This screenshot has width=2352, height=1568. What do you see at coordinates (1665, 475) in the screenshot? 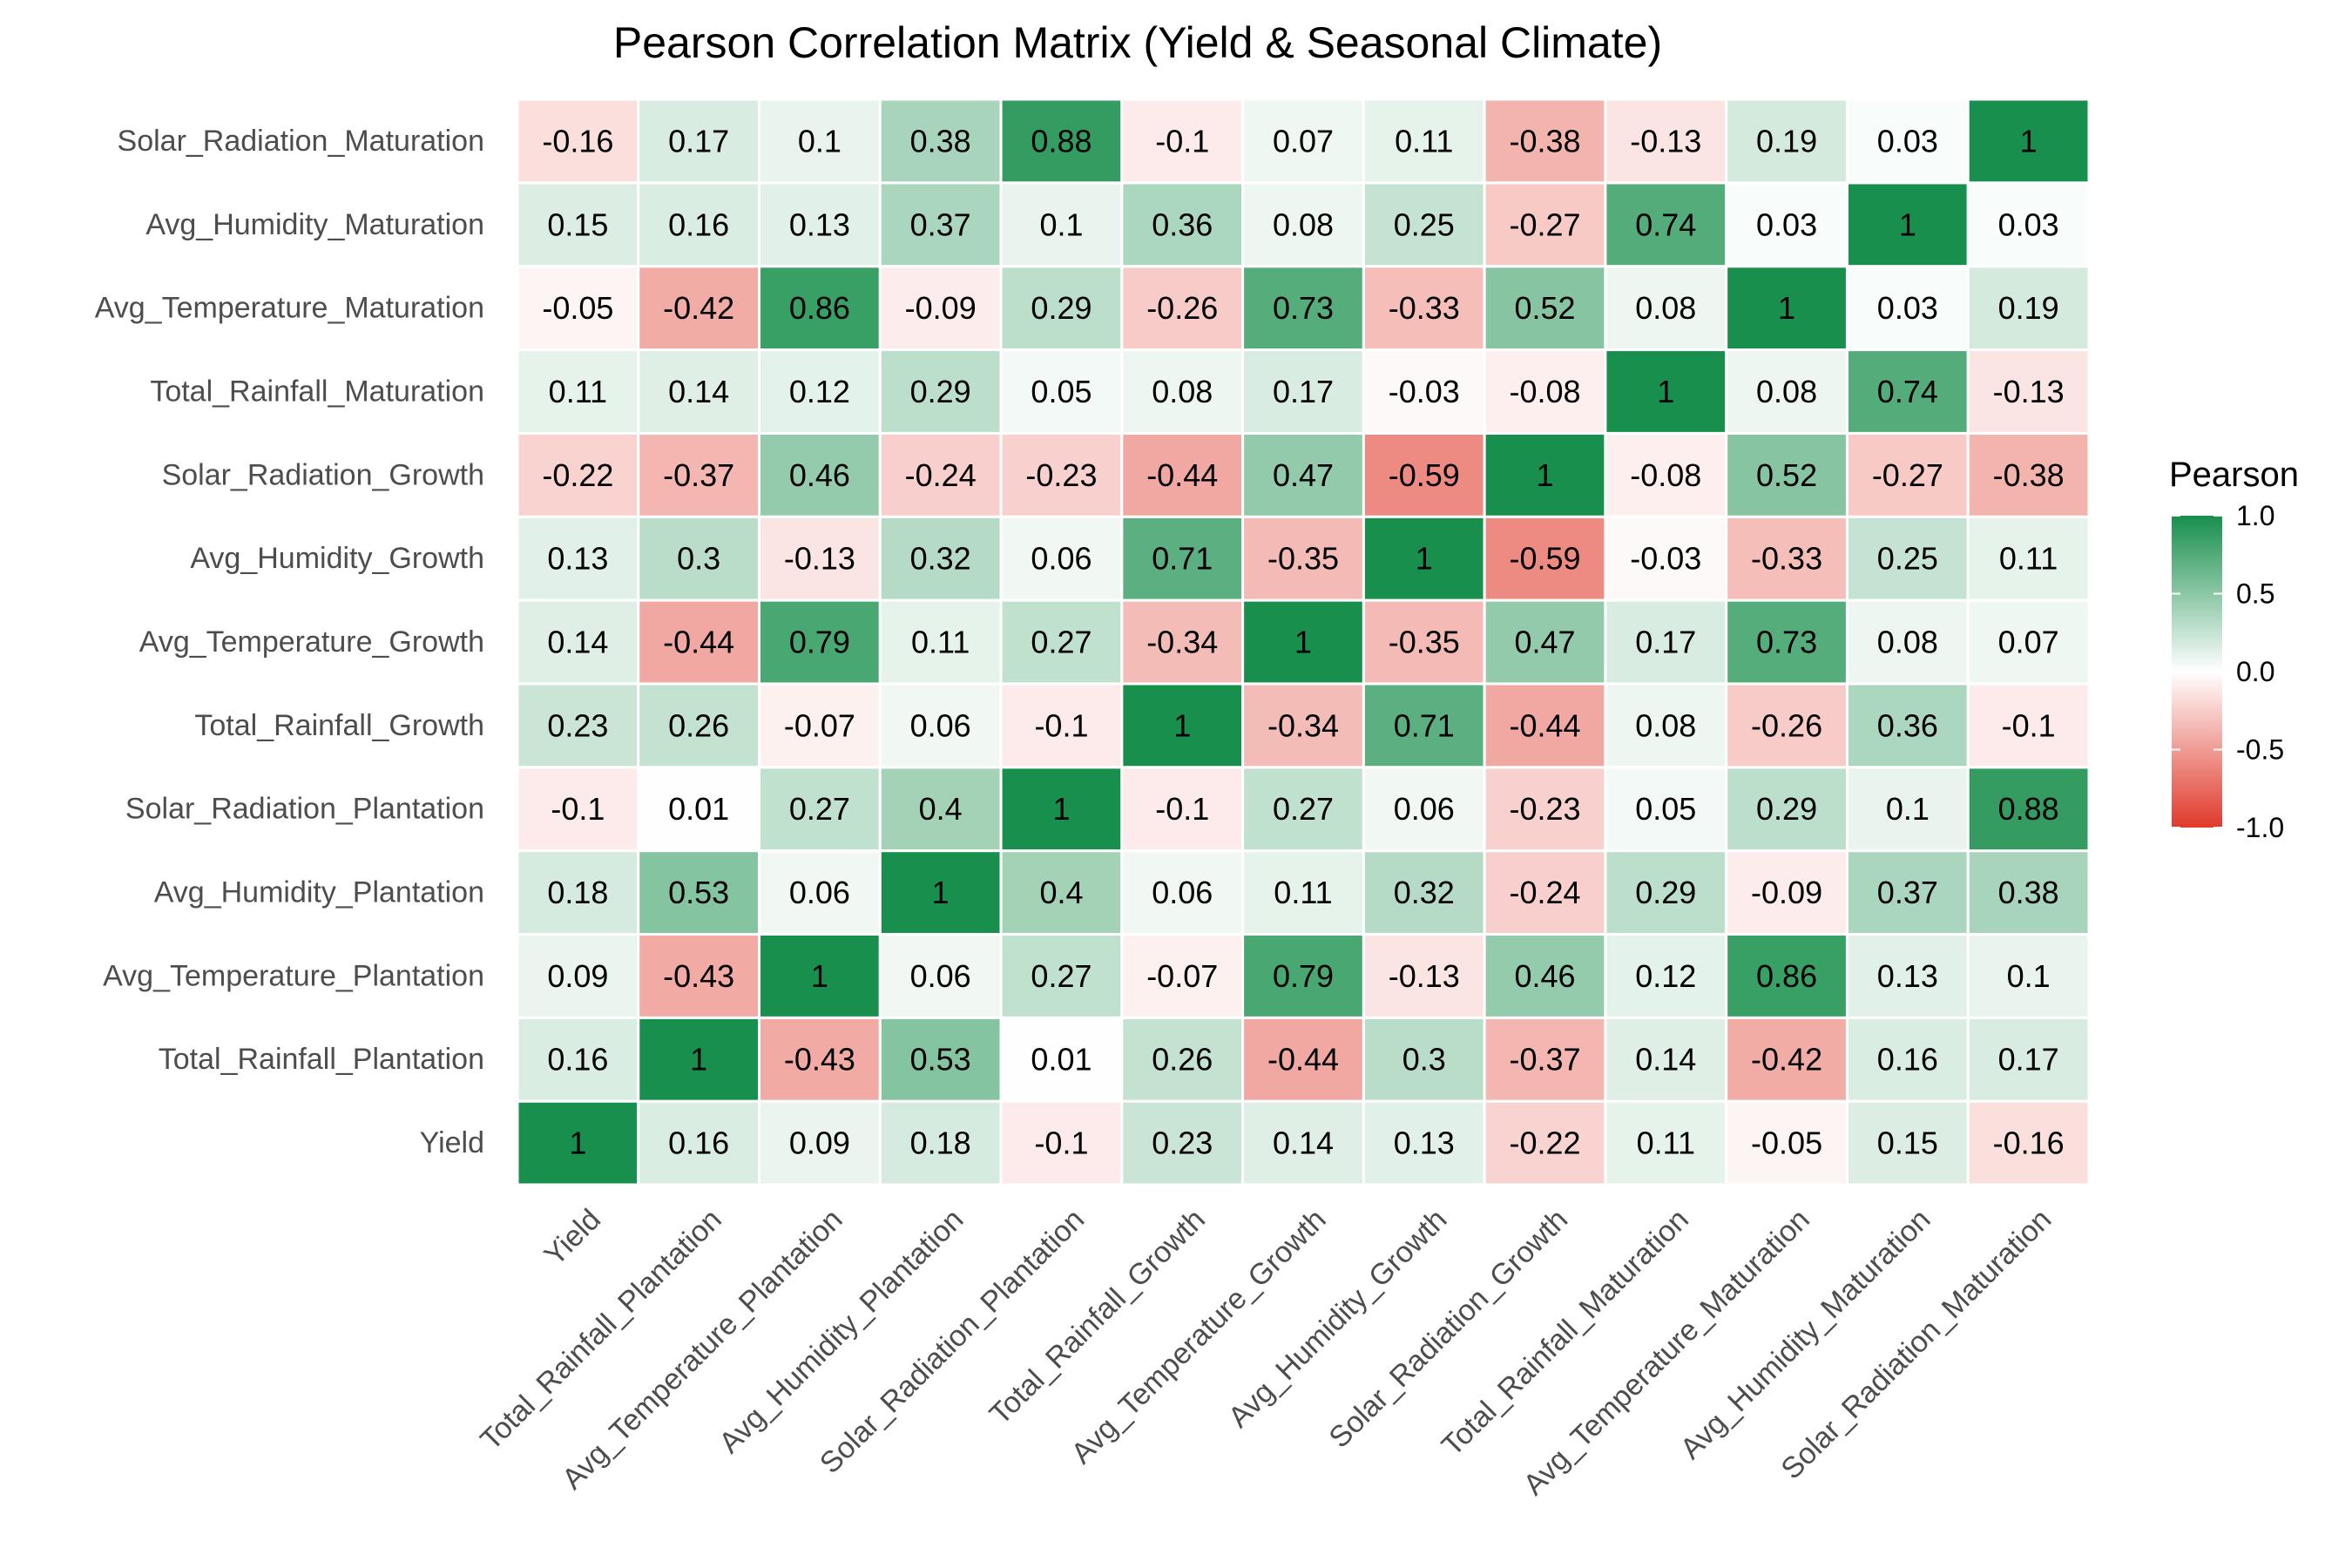
I see `cell-value-label: -0.08` at bounding box center [1665, 475].